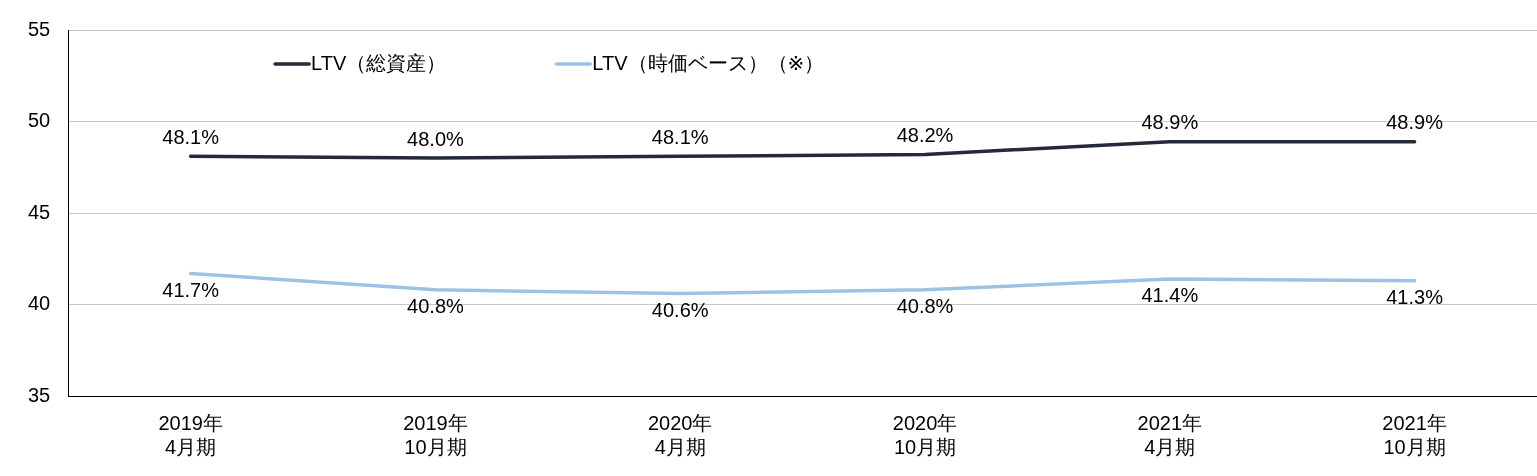  Describe the element at coordinates (39, 120) in the screenshot. I see `y-tick-label: 50` at that location.